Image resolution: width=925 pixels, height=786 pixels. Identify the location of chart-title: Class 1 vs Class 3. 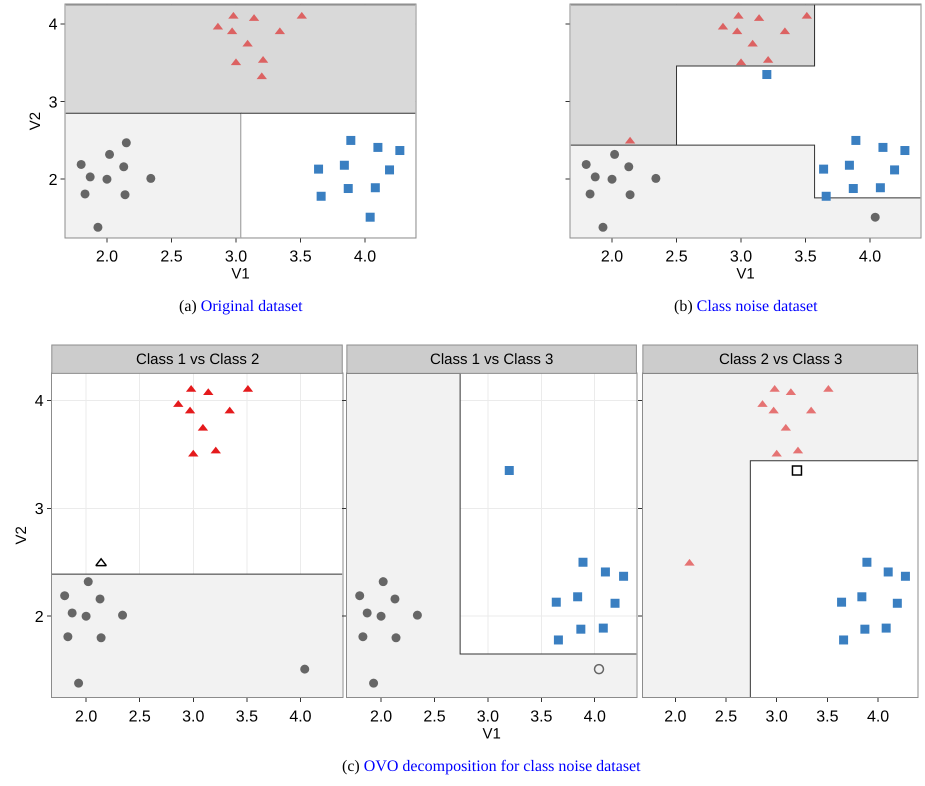
(492, 359).